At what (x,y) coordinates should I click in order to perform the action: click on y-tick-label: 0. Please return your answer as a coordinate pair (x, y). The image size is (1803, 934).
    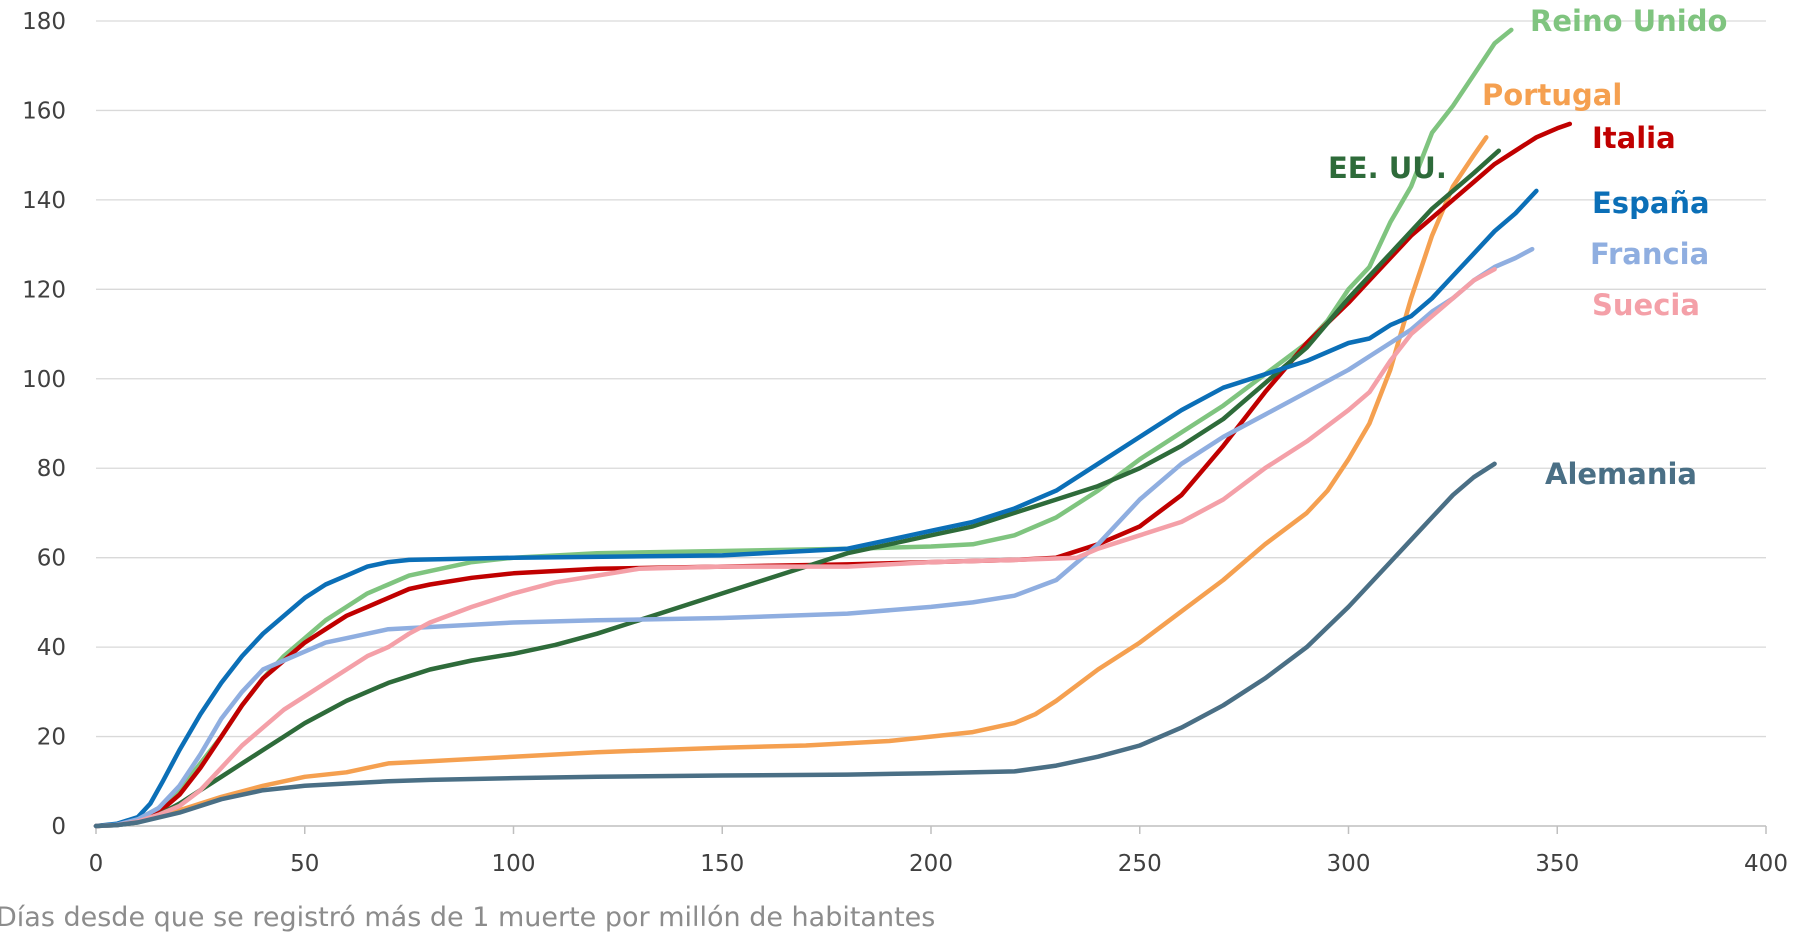
    Looking at the image, I should click on (58, 827).